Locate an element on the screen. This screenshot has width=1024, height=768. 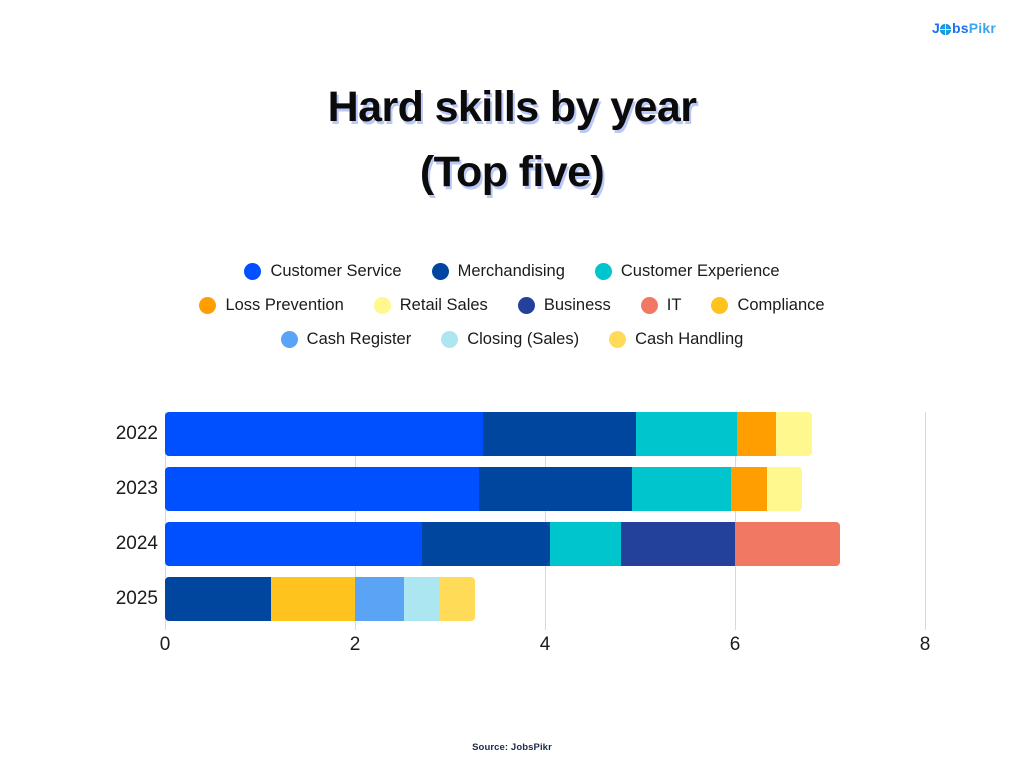
legend-label: IT is located at coordinates (674, 305).